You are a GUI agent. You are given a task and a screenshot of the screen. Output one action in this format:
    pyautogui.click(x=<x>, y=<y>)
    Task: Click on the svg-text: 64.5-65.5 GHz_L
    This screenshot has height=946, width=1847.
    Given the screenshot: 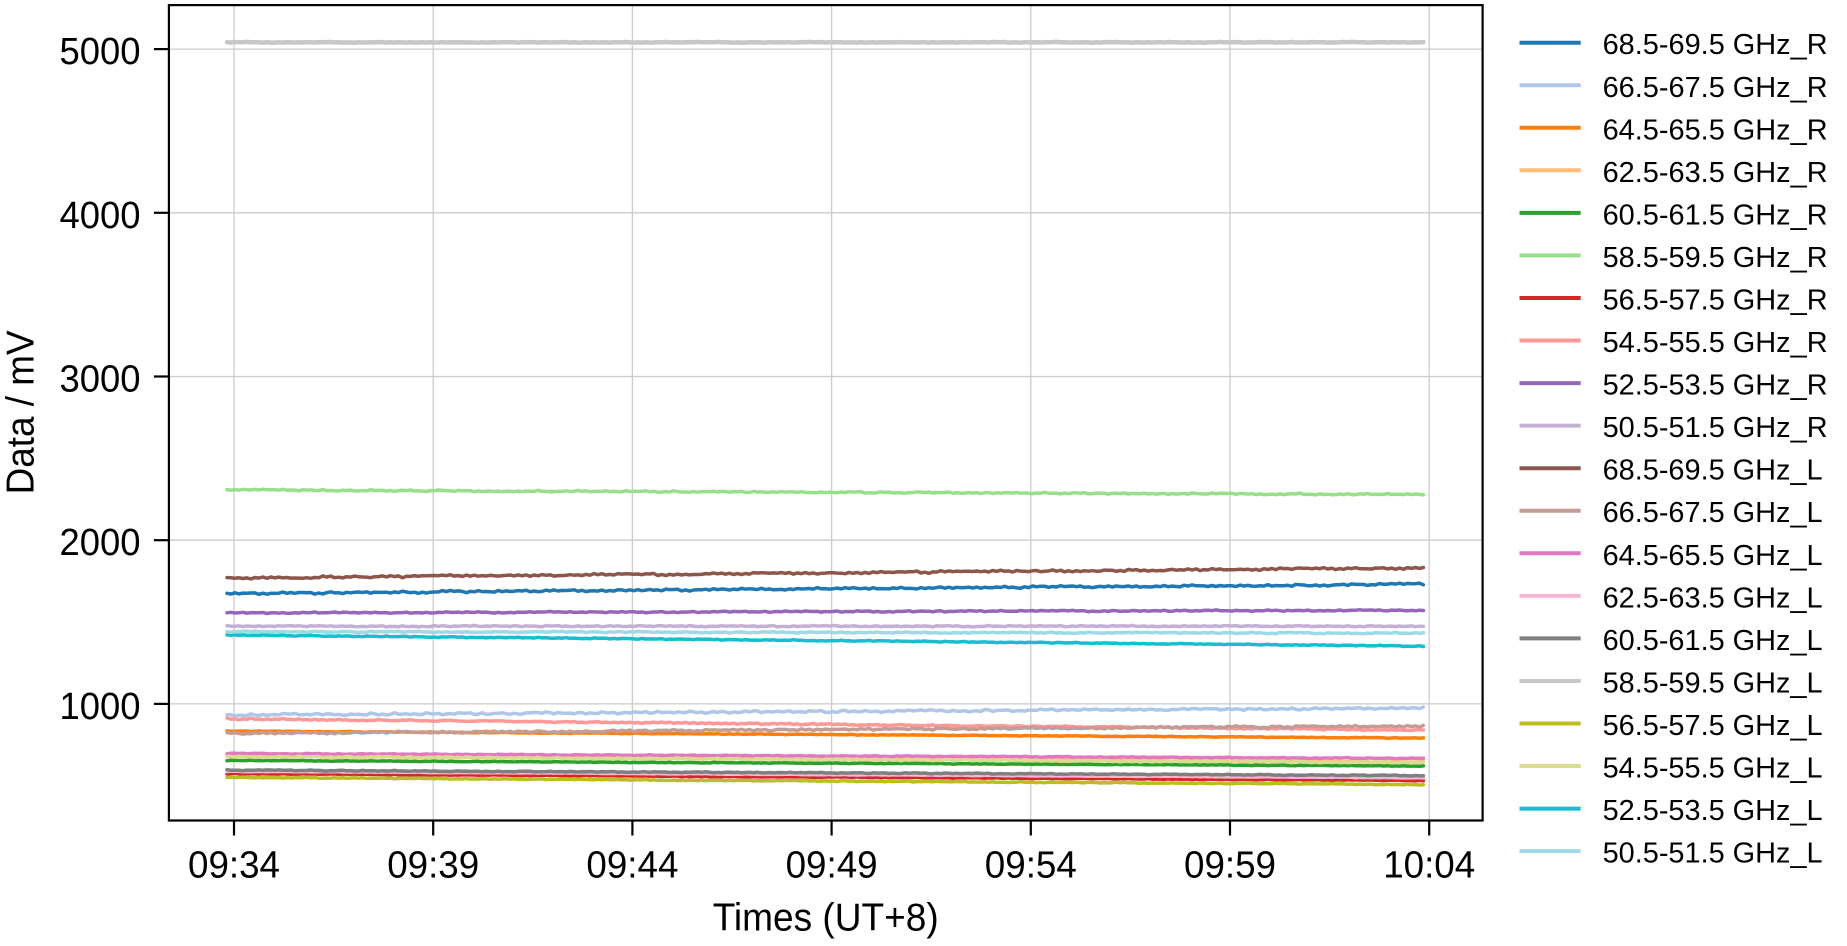 What is the action you would take?
    pyautogui.click(x=1713, y=556)
    